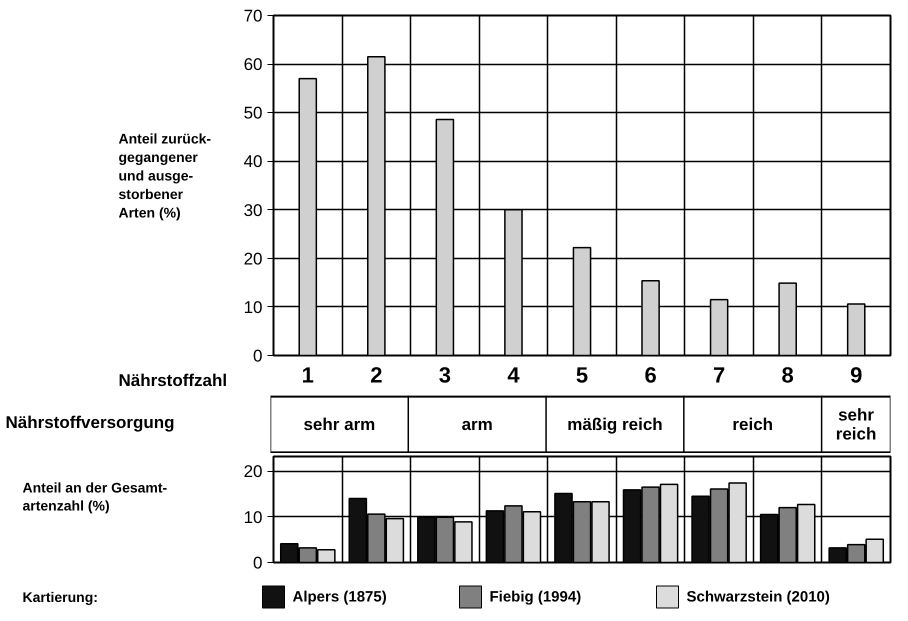 This screenshot has height=621, width=908. I want to click on x-tick-label: 1, so click(308, 375).